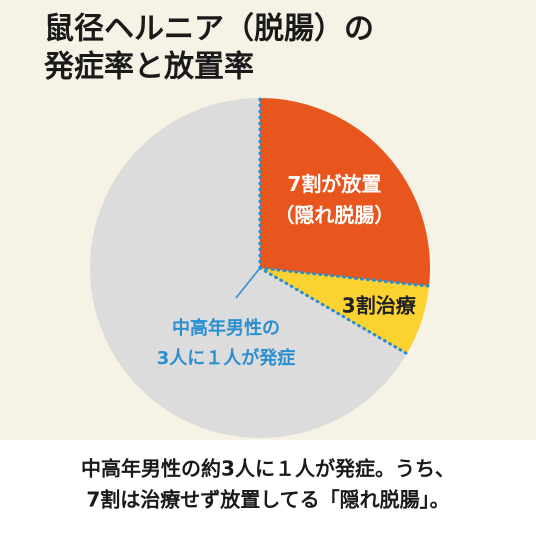  I want to click on chart-title: 鼠径ヘルニア（脱腸）の, so click(209, 29).